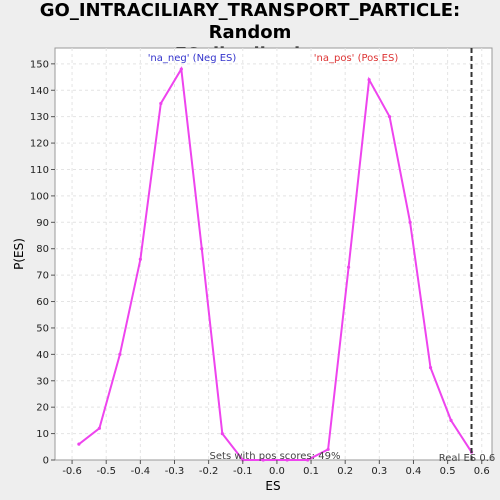  What do you see at coordinates (356, 58) in the screenshot?
I see `pos-es-label: 'na_pos' (Pos ES)` at bounding box center [356, 58].